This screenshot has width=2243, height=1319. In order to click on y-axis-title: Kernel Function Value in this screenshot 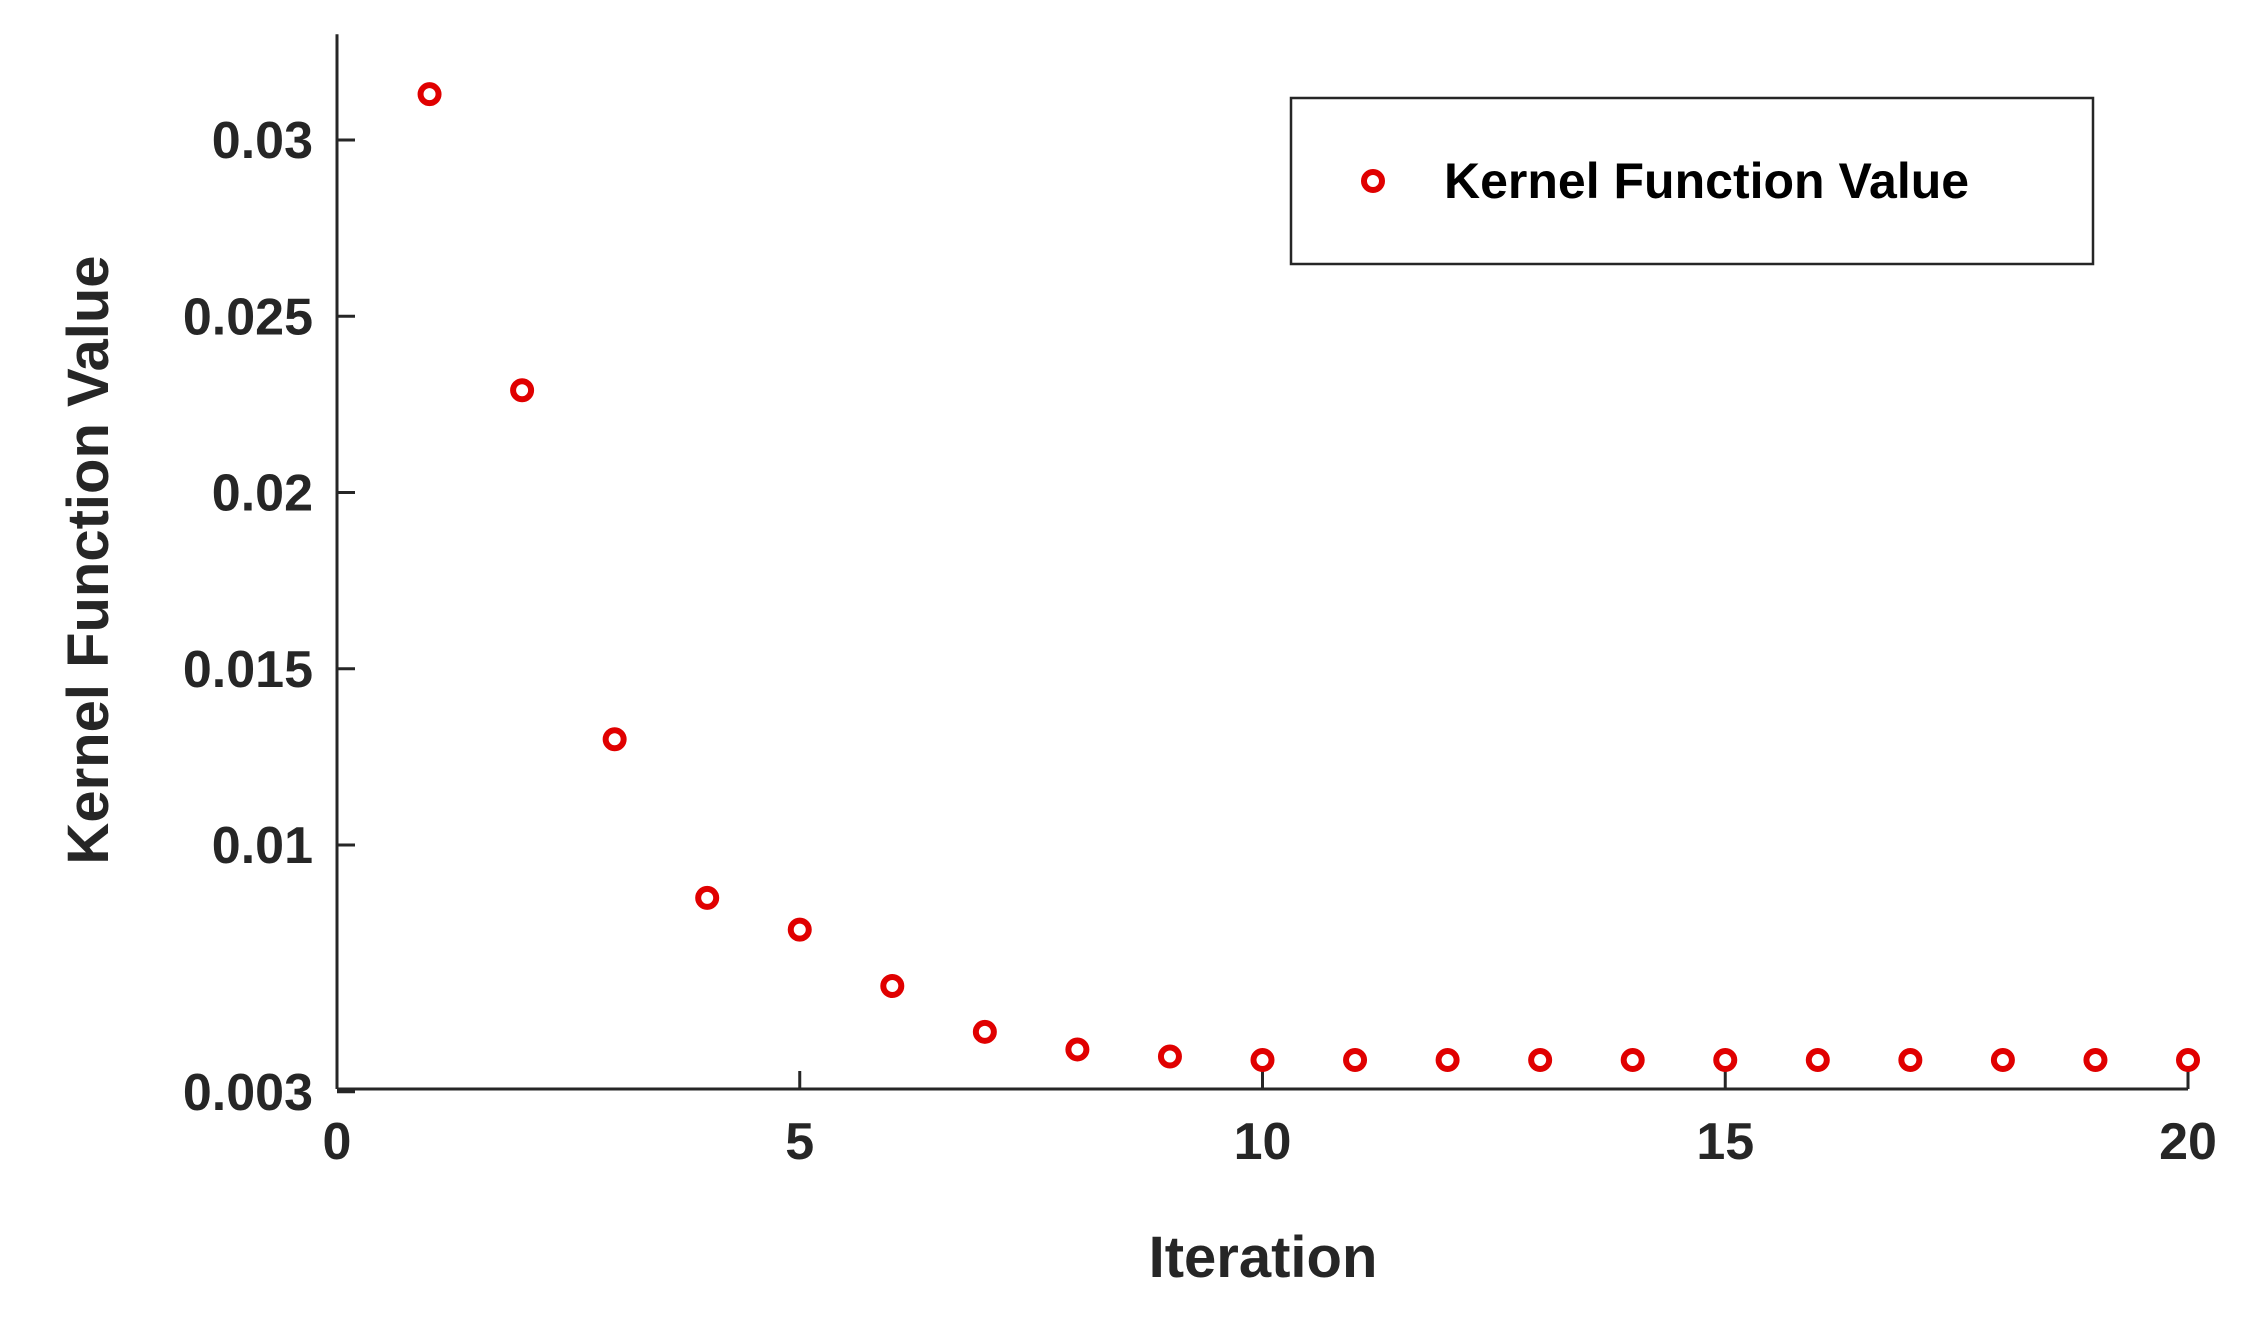, I will do `click(88, 559)`.